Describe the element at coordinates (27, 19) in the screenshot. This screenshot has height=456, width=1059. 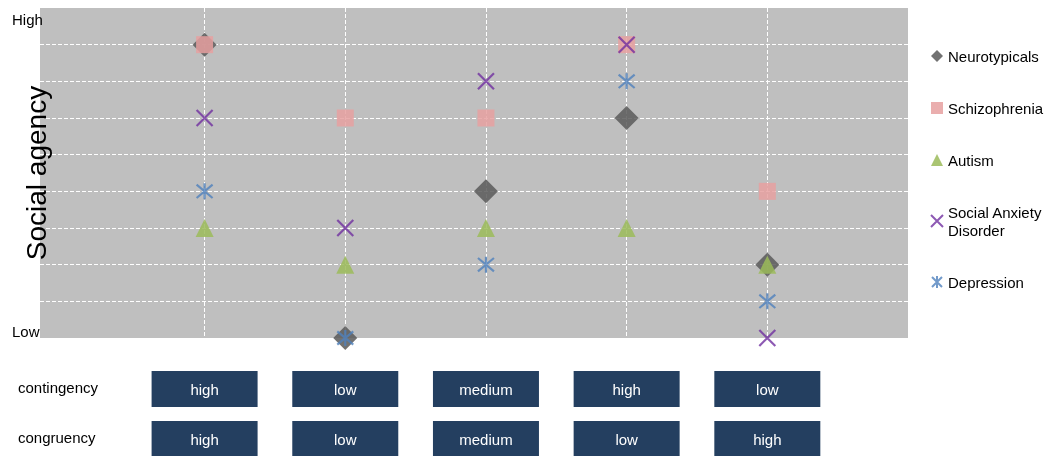
I see `text: High` at that location.